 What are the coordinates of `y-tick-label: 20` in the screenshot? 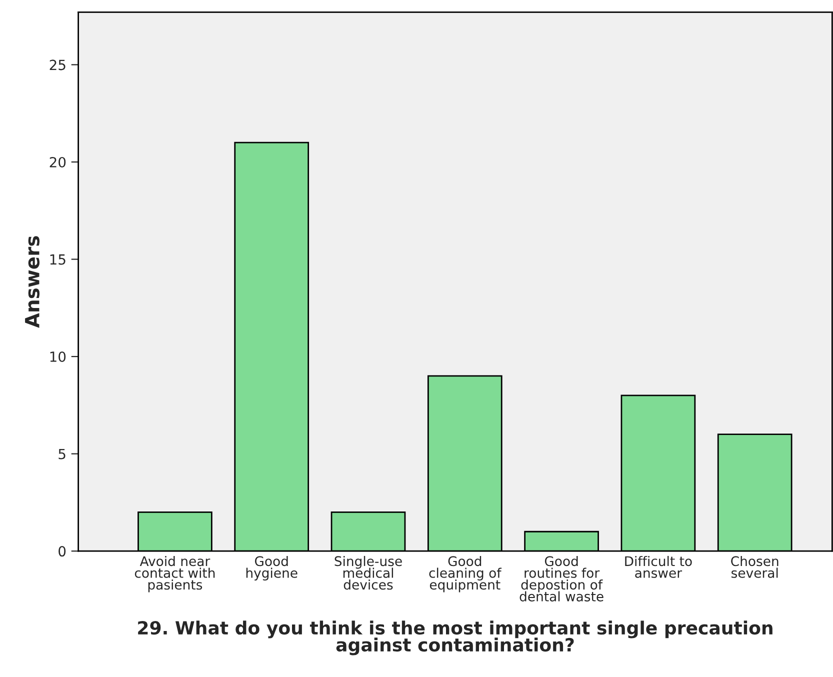 It's located at (58, 162).